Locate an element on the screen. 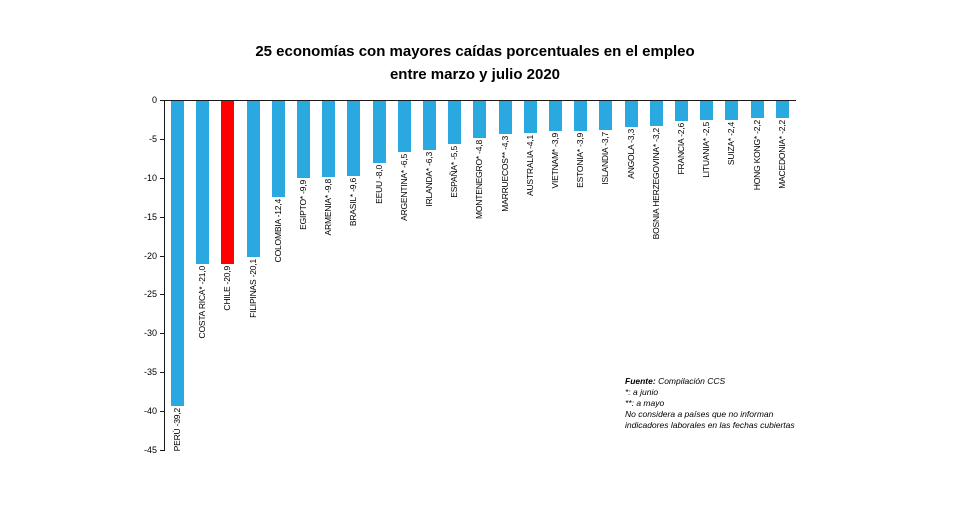  y-tick-label: -5 is located at coordinates (152, 138).